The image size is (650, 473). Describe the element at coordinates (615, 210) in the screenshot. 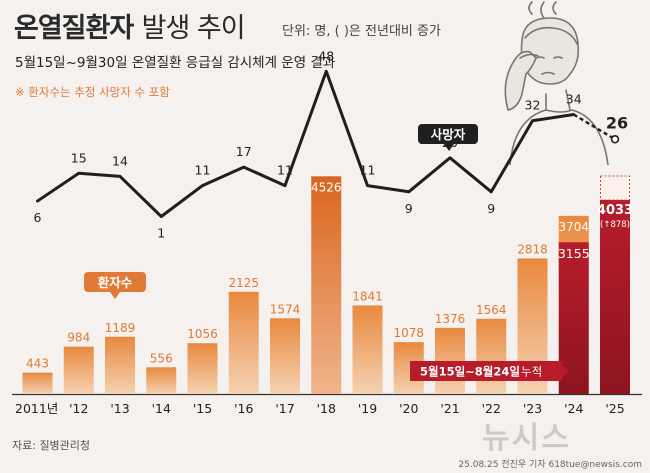

I see `cumulative-value-label-14: 4033` at that location.